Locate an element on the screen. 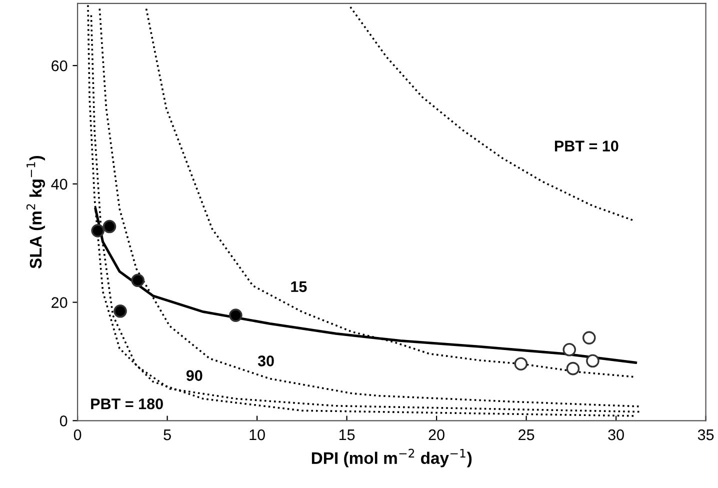  y-tick-label: 0 is located at coordinates (64, 421).